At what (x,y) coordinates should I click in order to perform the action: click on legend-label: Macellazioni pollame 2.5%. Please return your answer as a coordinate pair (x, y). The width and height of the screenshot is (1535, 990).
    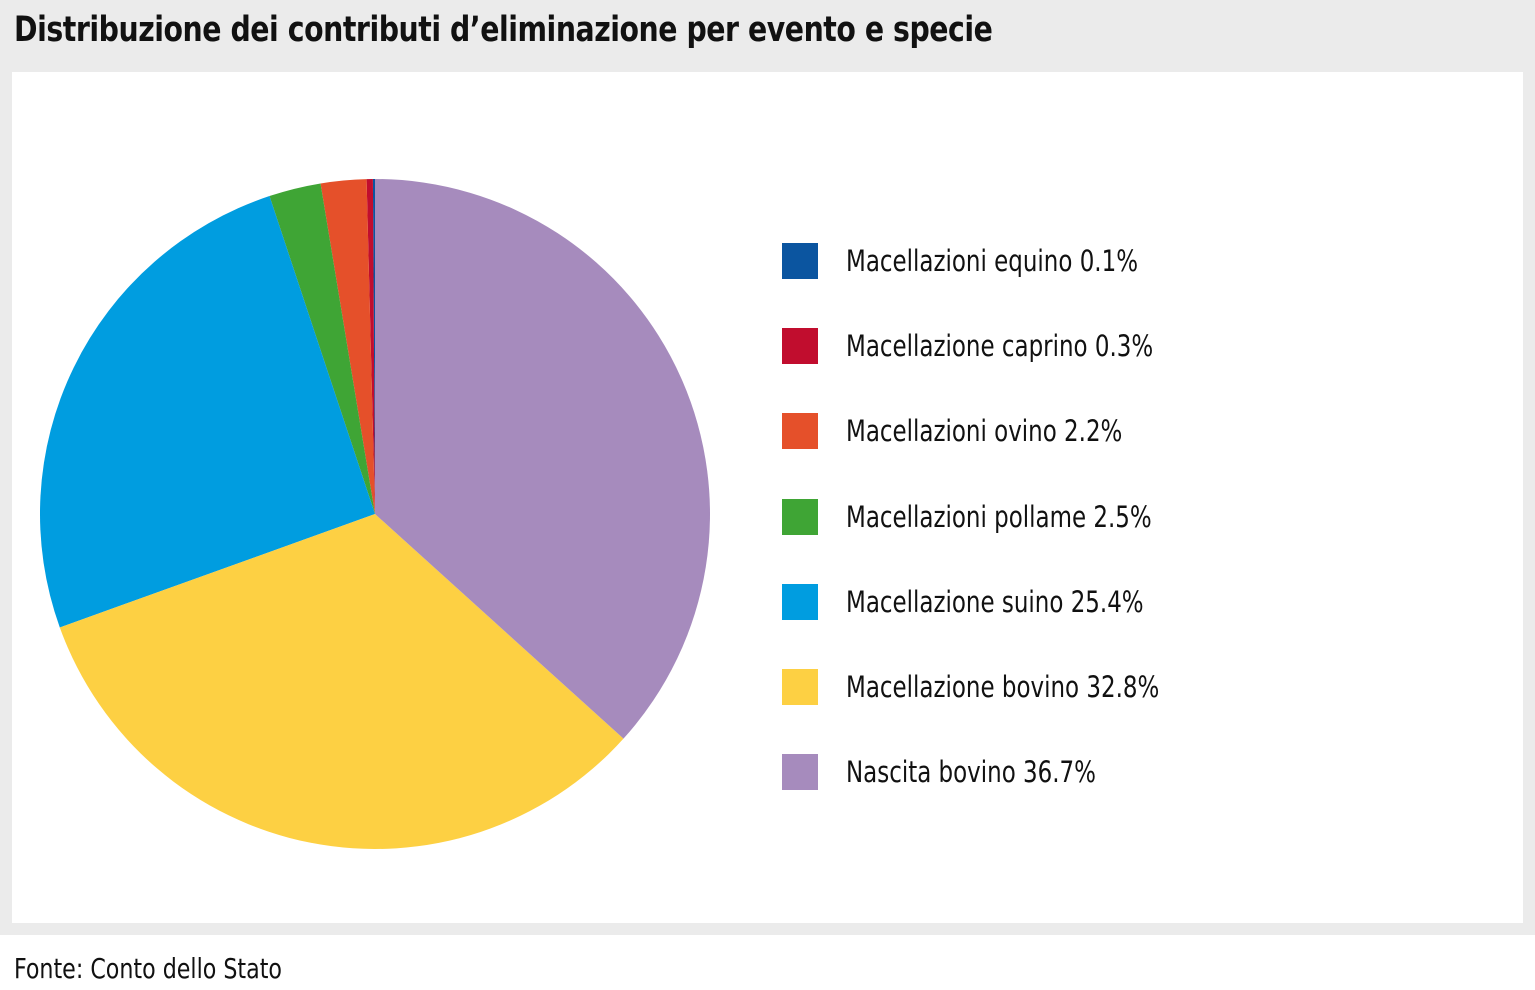
    Looking at the image, I should click on (999, 517).